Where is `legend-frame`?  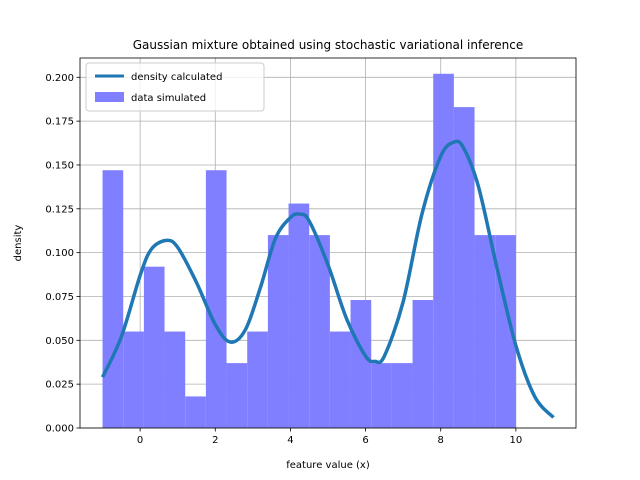 legend-frame is located at coordinates (175, 87).